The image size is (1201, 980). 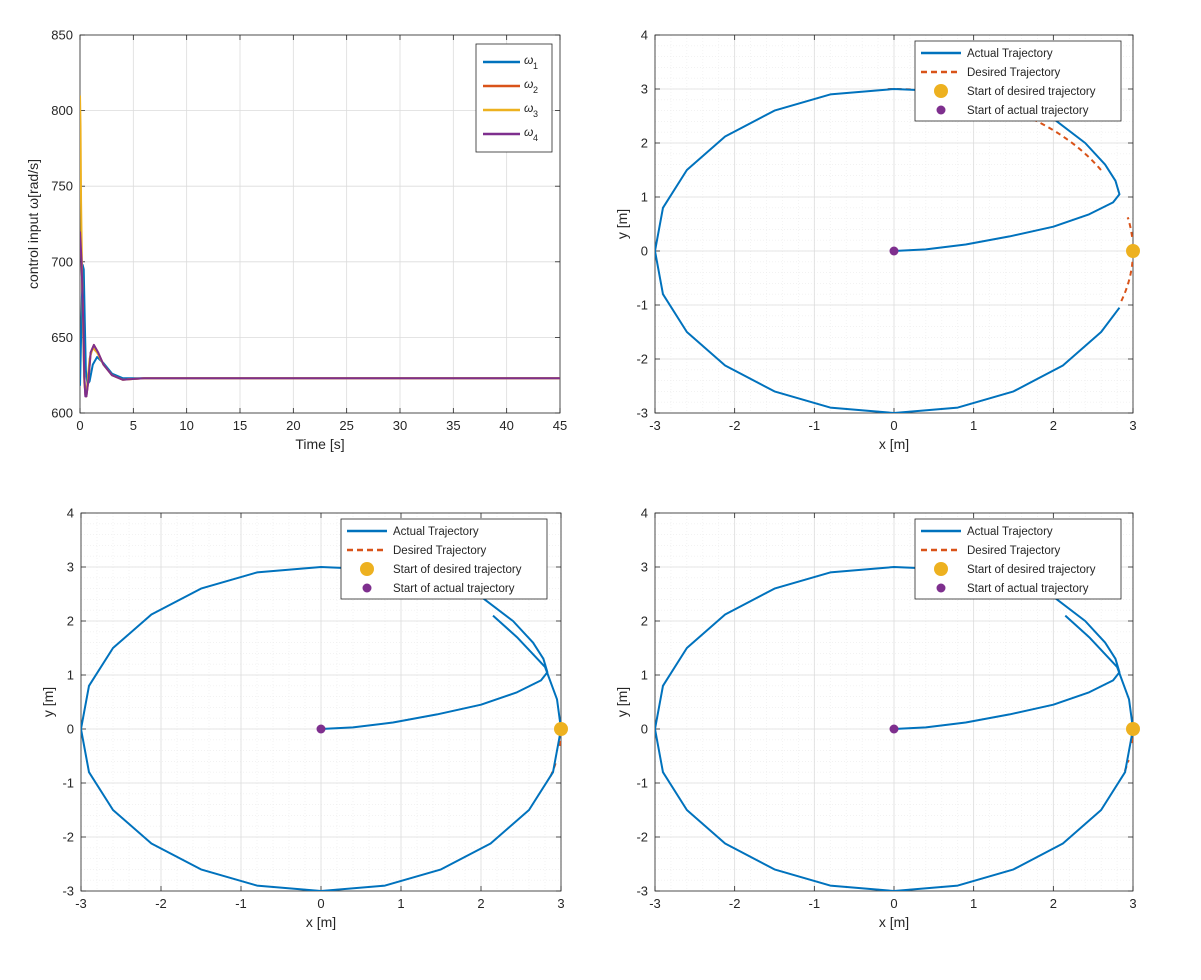 I want to click on x-tick-label: 10, so click(x=186, y=425).